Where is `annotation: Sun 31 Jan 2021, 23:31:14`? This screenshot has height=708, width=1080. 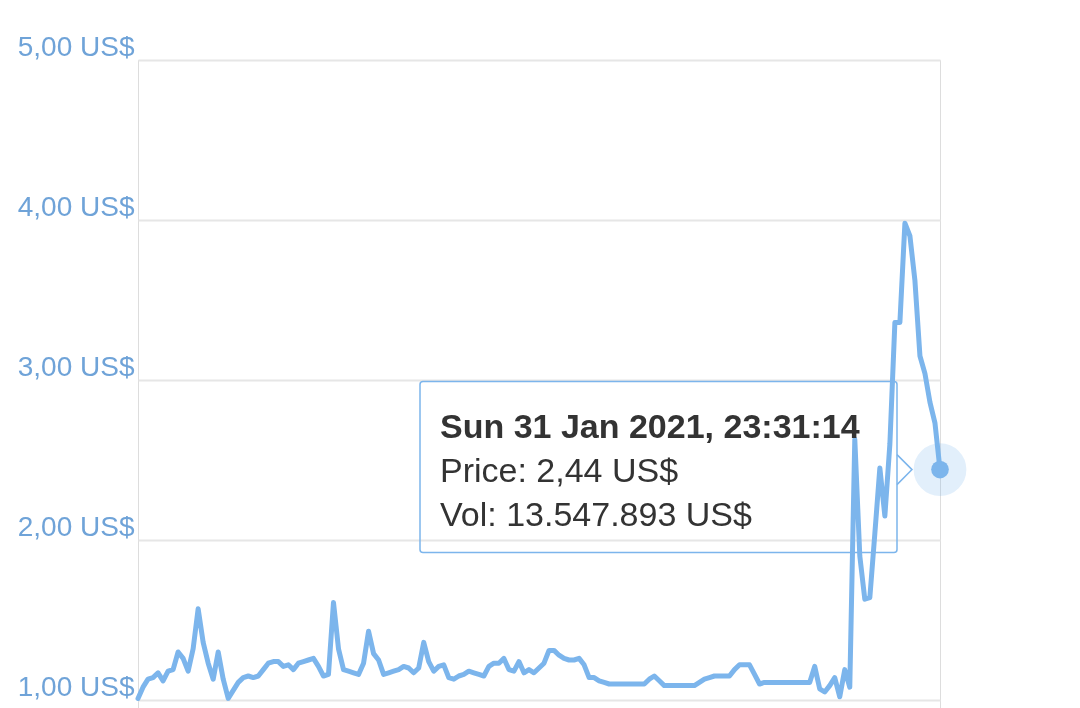 annotation: Sun 31 Jan 2021, 23:31:14 is located at coordinates (650, 425).